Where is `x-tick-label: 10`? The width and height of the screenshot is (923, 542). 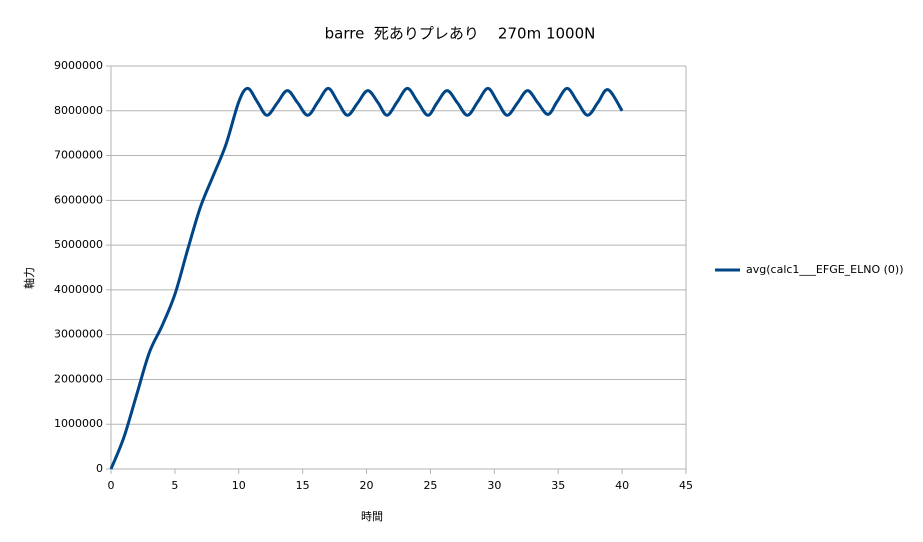 x-tick-label: 10 is located at coordinates (239, 485).